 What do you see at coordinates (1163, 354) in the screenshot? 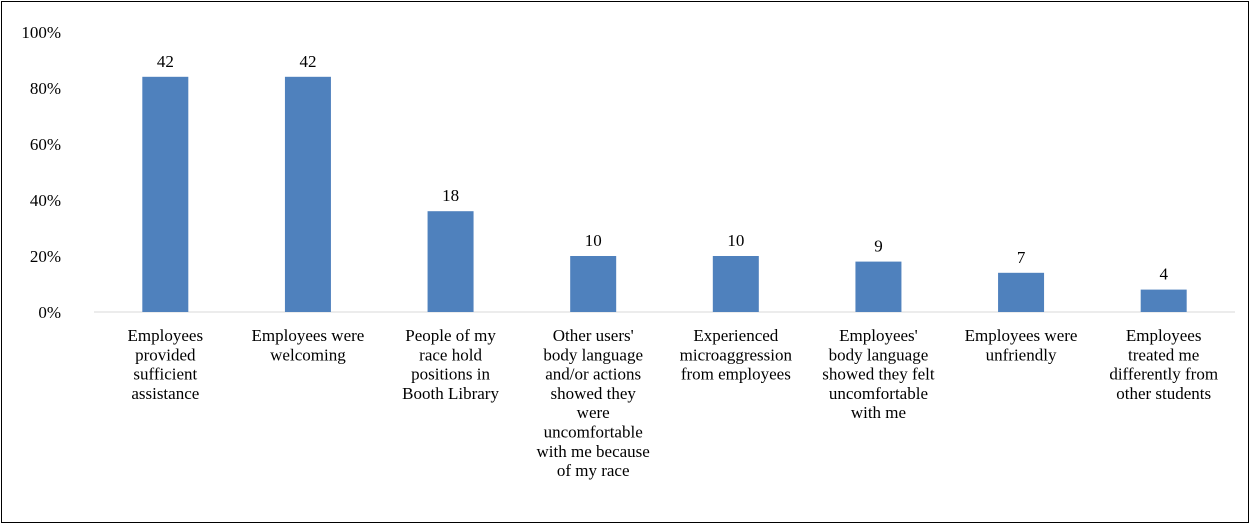
I see `category-label-line: treated me` at bounding box center [1163, 354].